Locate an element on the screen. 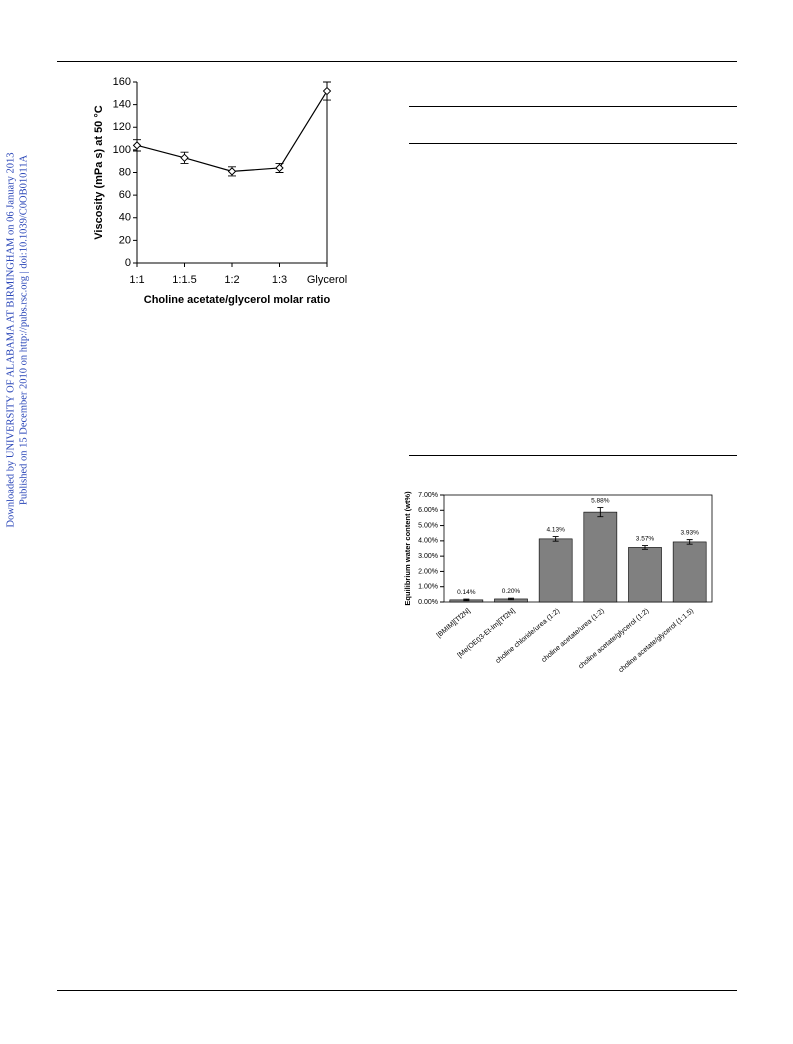 The image size is (793, 1044). value-label: 4.13% is located at coordinates (555, 529).